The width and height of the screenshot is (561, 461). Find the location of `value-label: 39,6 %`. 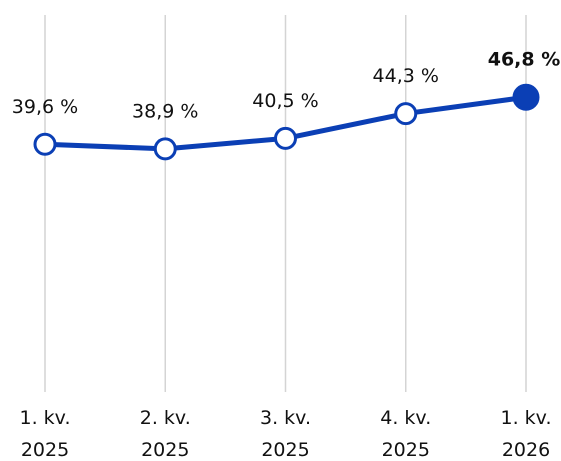

value-label: 39,6 % is located at coordinates (45, 107).